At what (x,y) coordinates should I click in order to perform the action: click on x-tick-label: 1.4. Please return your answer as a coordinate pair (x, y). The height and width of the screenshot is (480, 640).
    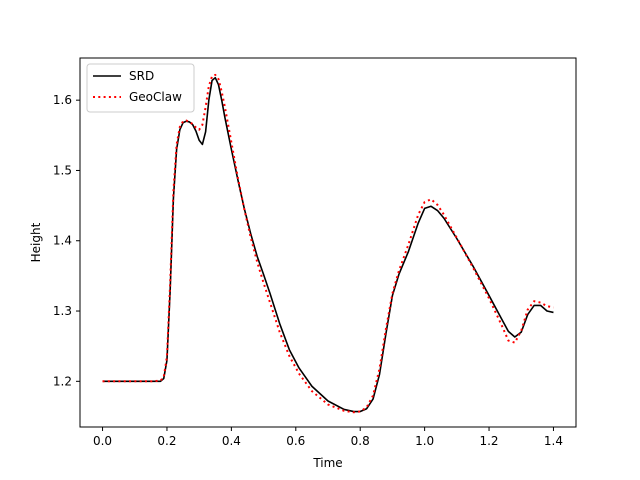
    Looking at the image, I should click on (553, 441).